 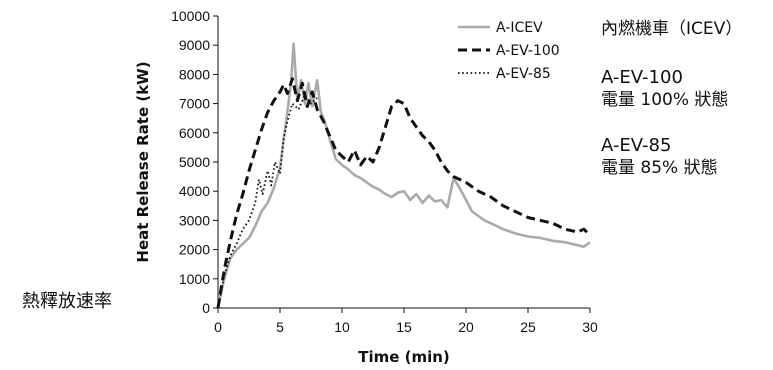 What do you see at coordinates (194, 250) in the screenshot?
I see `y-tick-label: 2000` at bounding box center [194, 250].